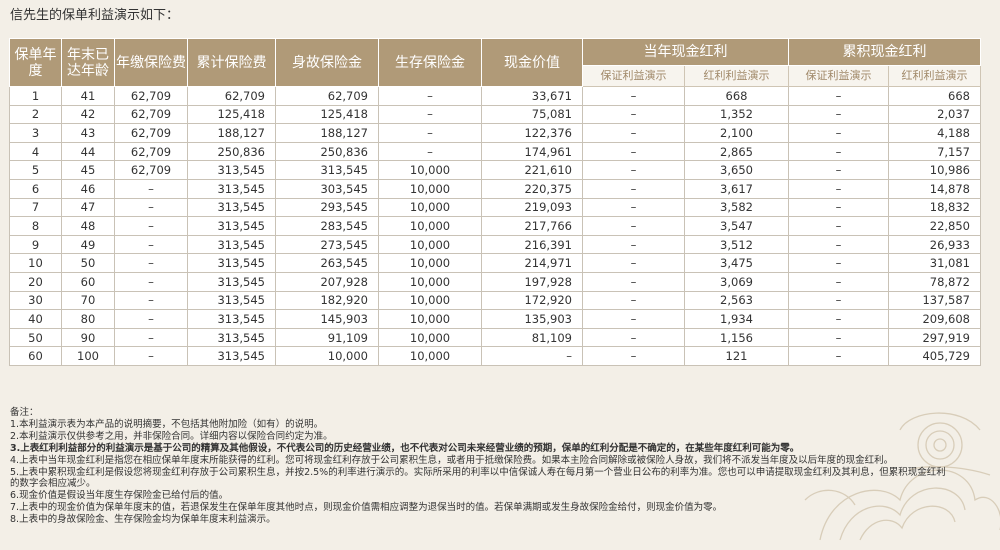 This screenshot has height=550, width=1000. I want to click on cell-year: 1, so click(35, 96).